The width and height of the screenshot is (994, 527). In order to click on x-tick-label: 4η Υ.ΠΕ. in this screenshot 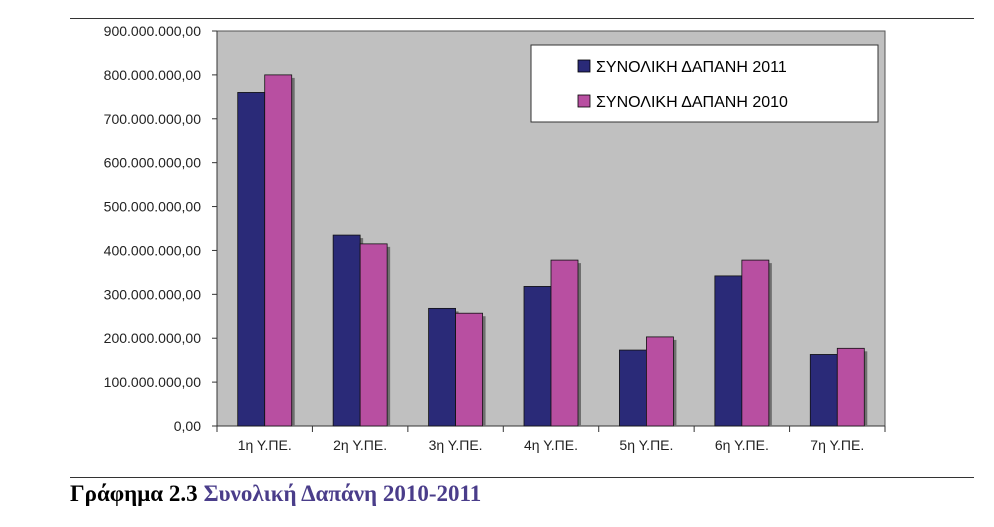, I will do `click(551, 445)`.